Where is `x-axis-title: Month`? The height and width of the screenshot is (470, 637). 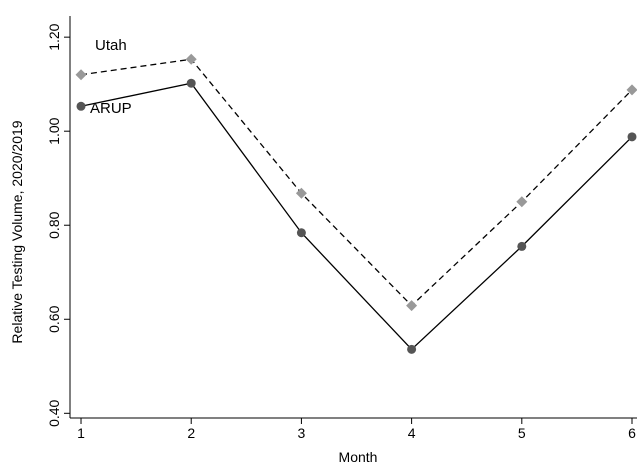 x-axis-title: Month is located at coordinates (358, 457).